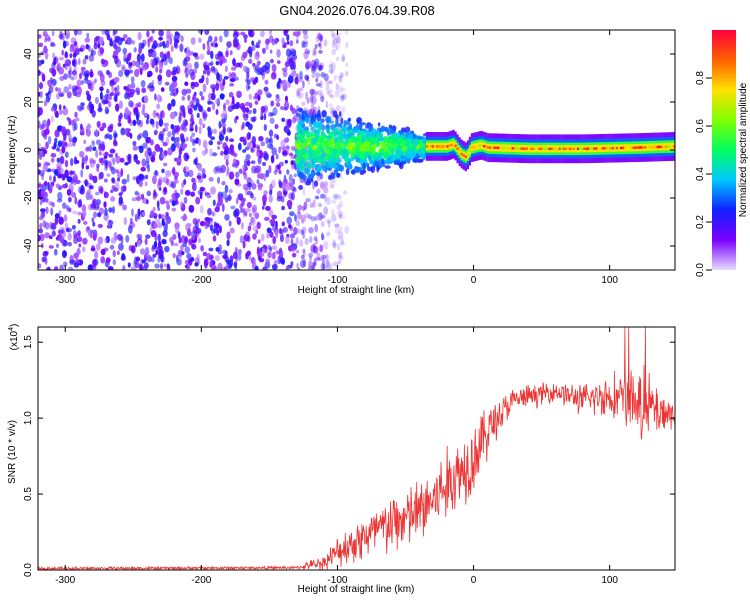  I want to click on y-tick-label: 0.0, so click(28, 570).